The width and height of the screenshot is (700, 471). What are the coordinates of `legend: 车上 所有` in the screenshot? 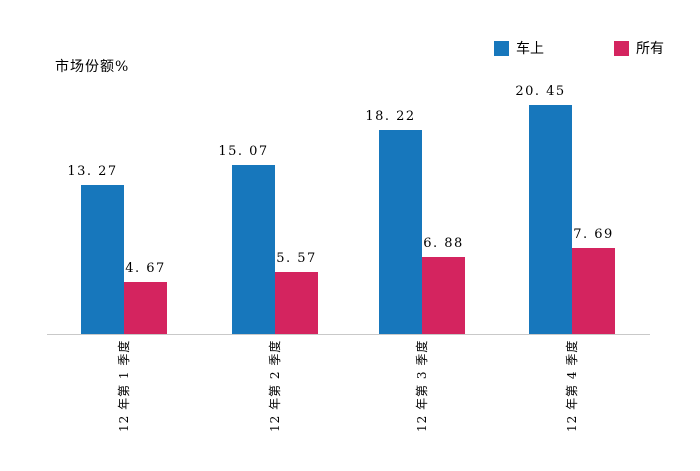 It's located at (579, 48).